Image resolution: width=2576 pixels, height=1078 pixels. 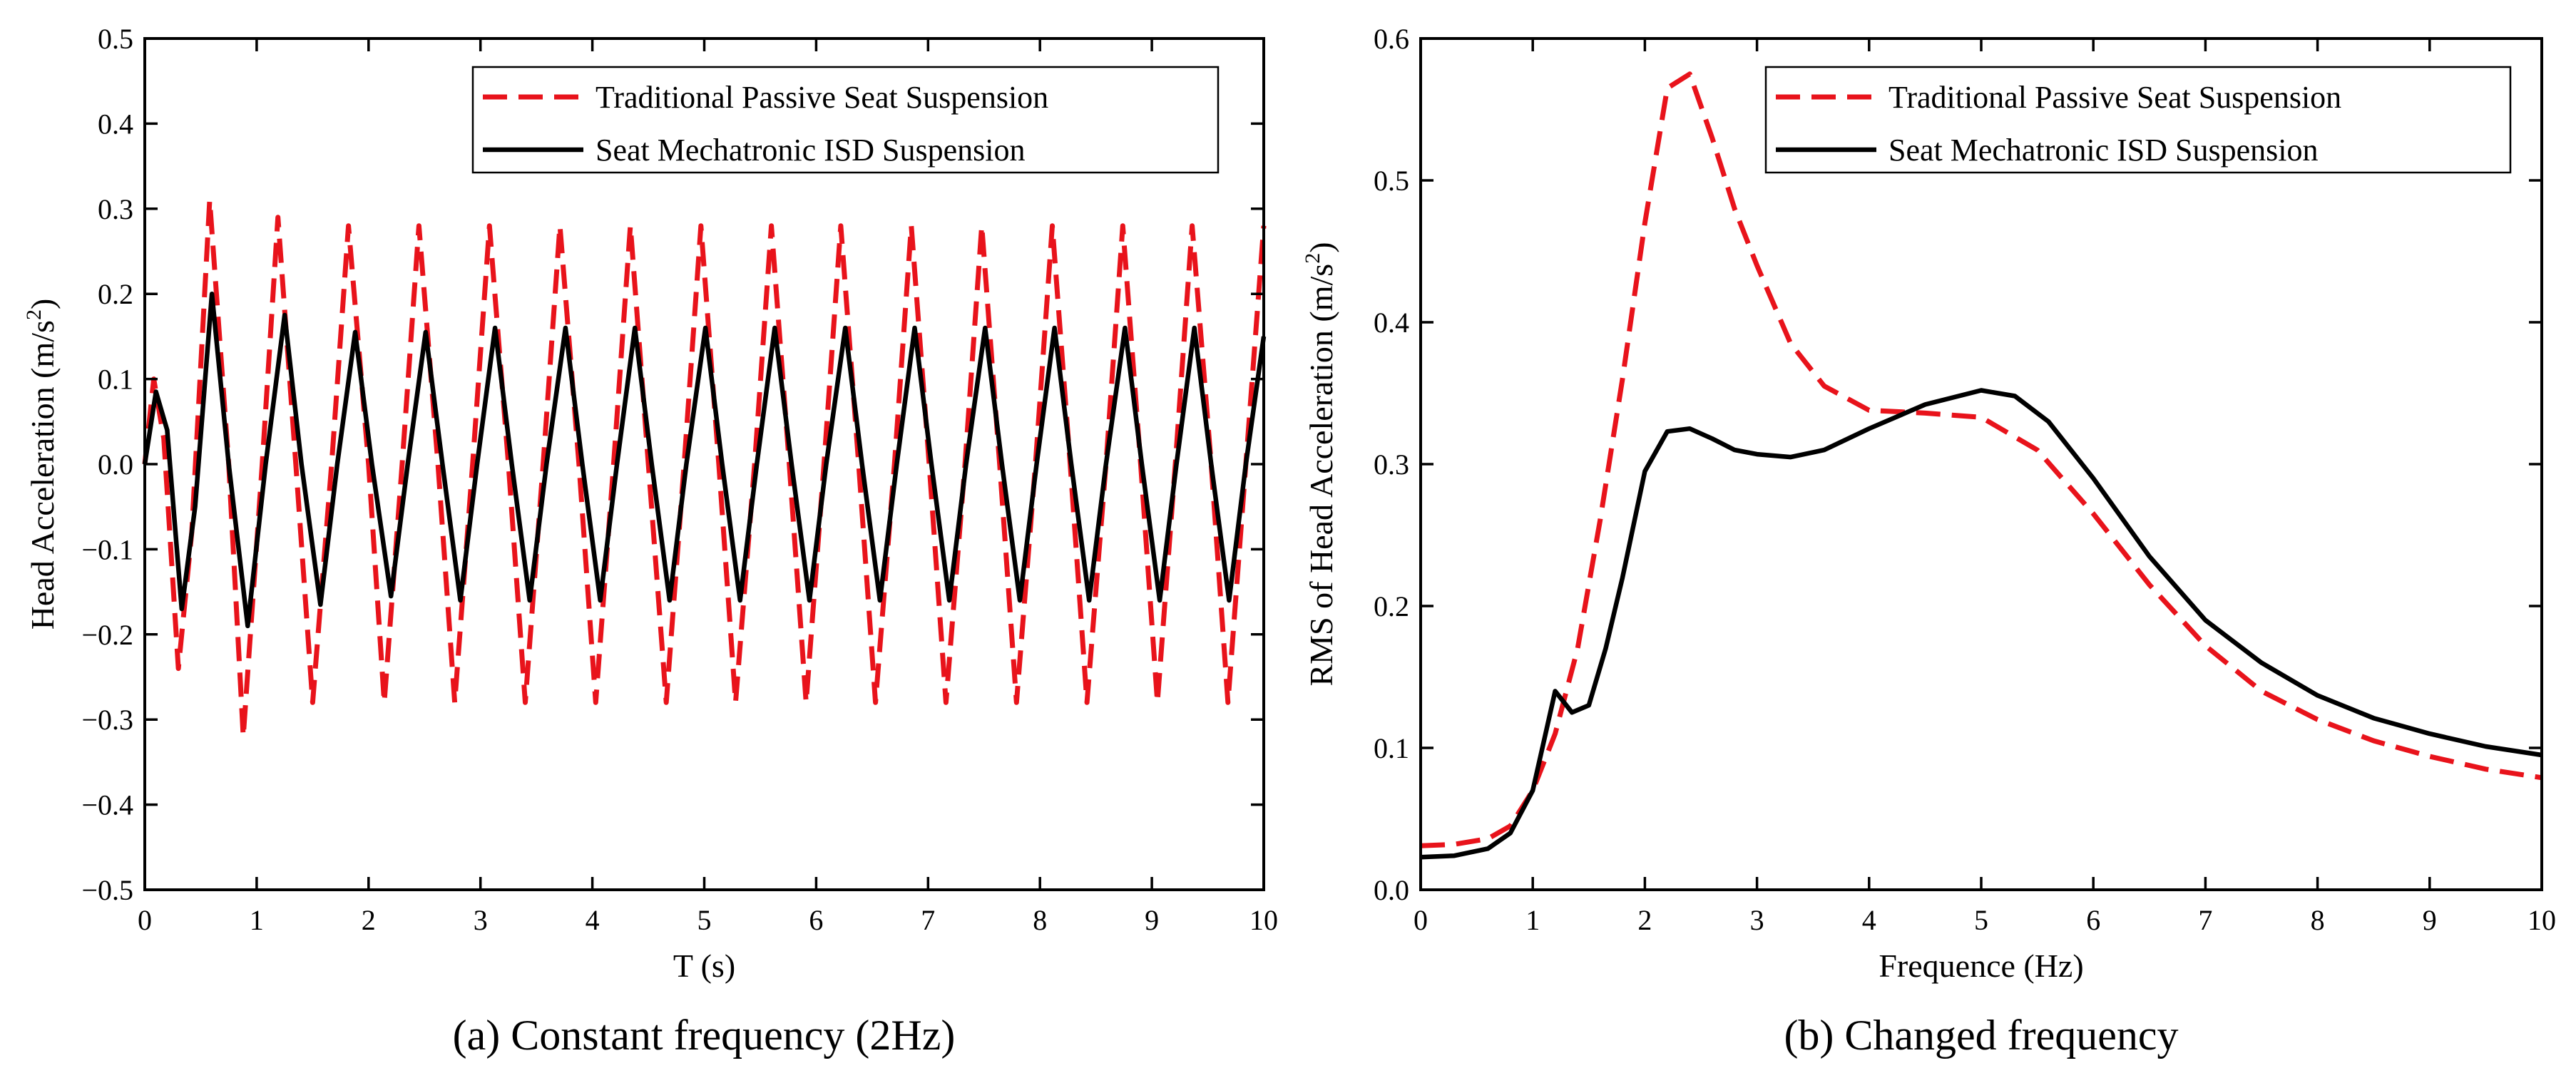 I want to click on y-tick-label: −0.3, so click(x=107, y=720).